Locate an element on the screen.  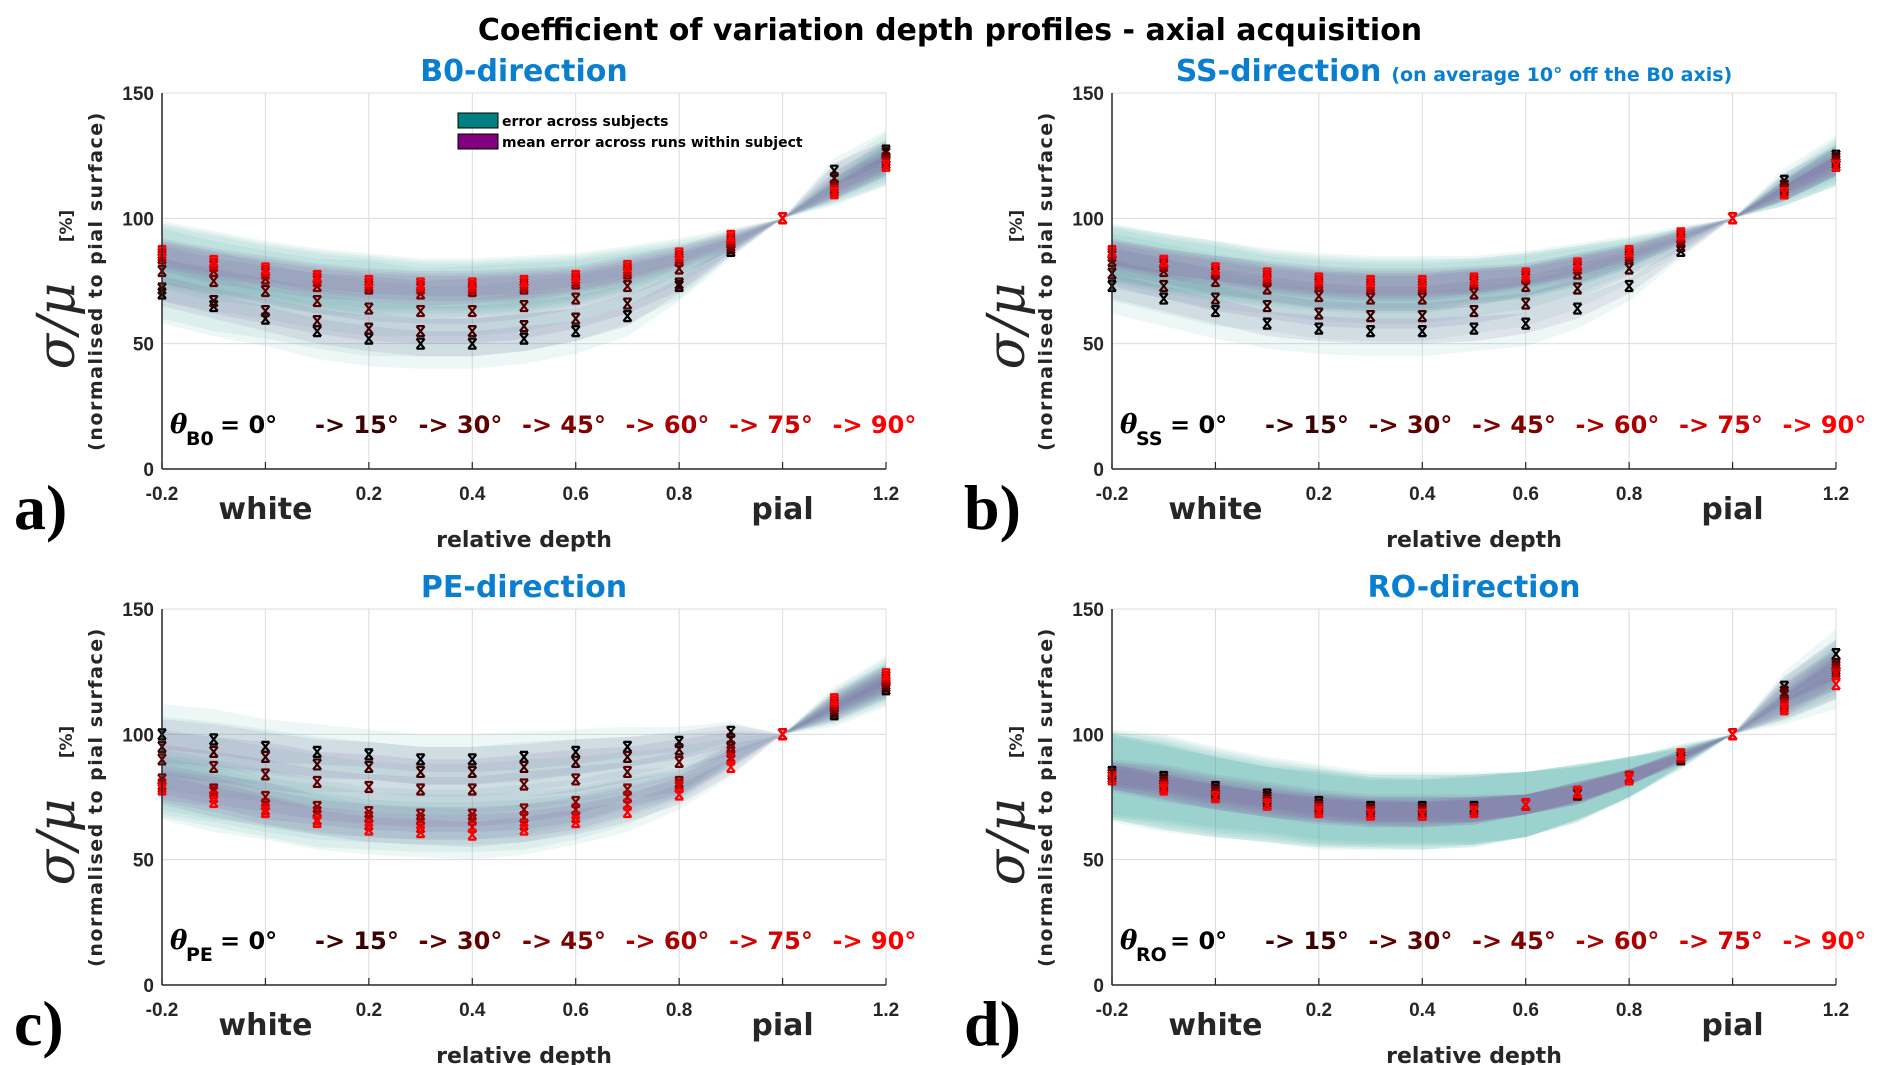
angle-step: -> 75° is located at coordinates (1721, 425).